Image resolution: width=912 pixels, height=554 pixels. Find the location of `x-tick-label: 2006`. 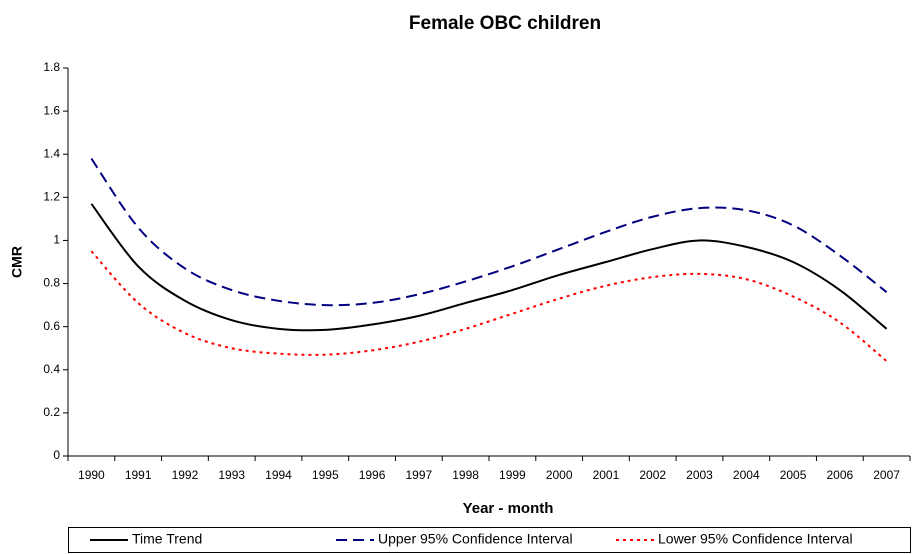

x-tick-label: 2006 is located at coordinates (839, 475).